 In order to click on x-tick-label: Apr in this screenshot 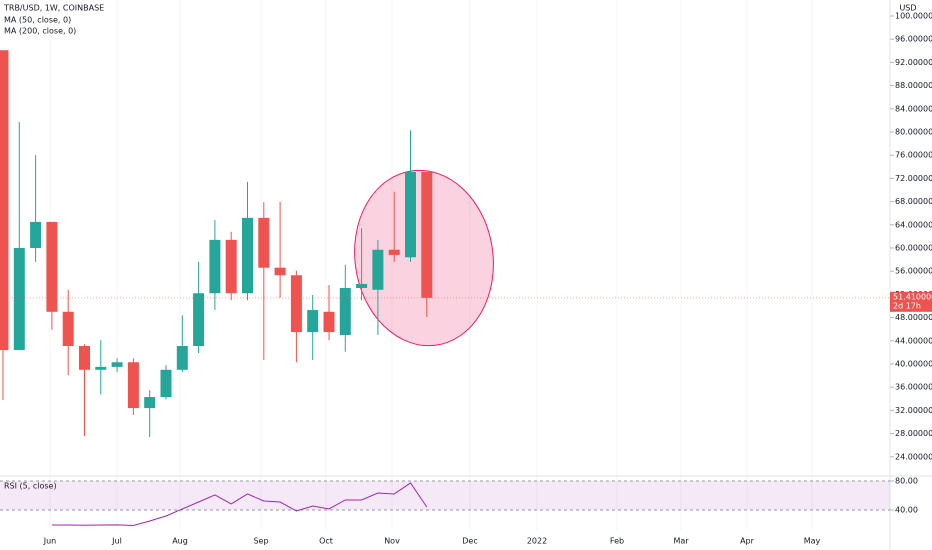, I will do `click(747, 541)`.